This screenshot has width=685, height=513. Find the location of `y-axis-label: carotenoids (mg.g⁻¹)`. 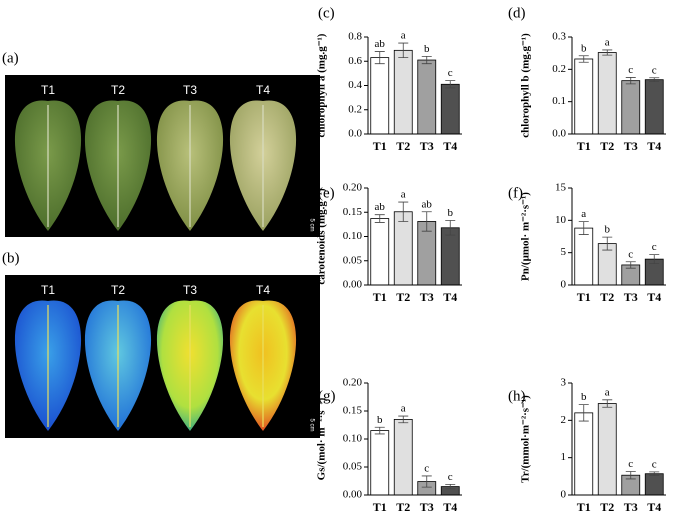

y-axis-label: carotenoids (mg.g⁻¹) is located at coordinates (322, 236).